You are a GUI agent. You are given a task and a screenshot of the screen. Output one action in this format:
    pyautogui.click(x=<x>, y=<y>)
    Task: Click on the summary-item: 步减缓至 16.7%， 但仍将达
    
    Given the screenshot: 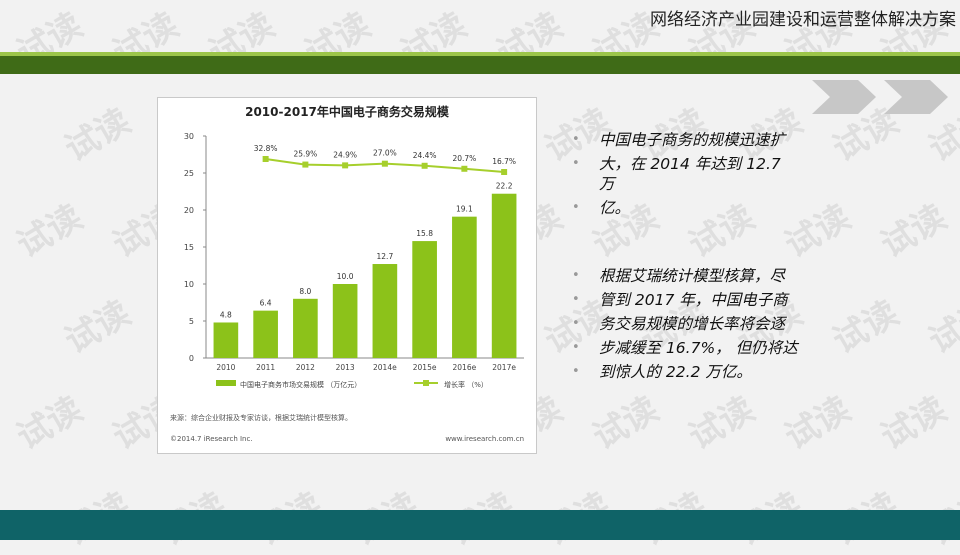 What is the action you would take?
    pyautogui.click(x=685, y=348)
    